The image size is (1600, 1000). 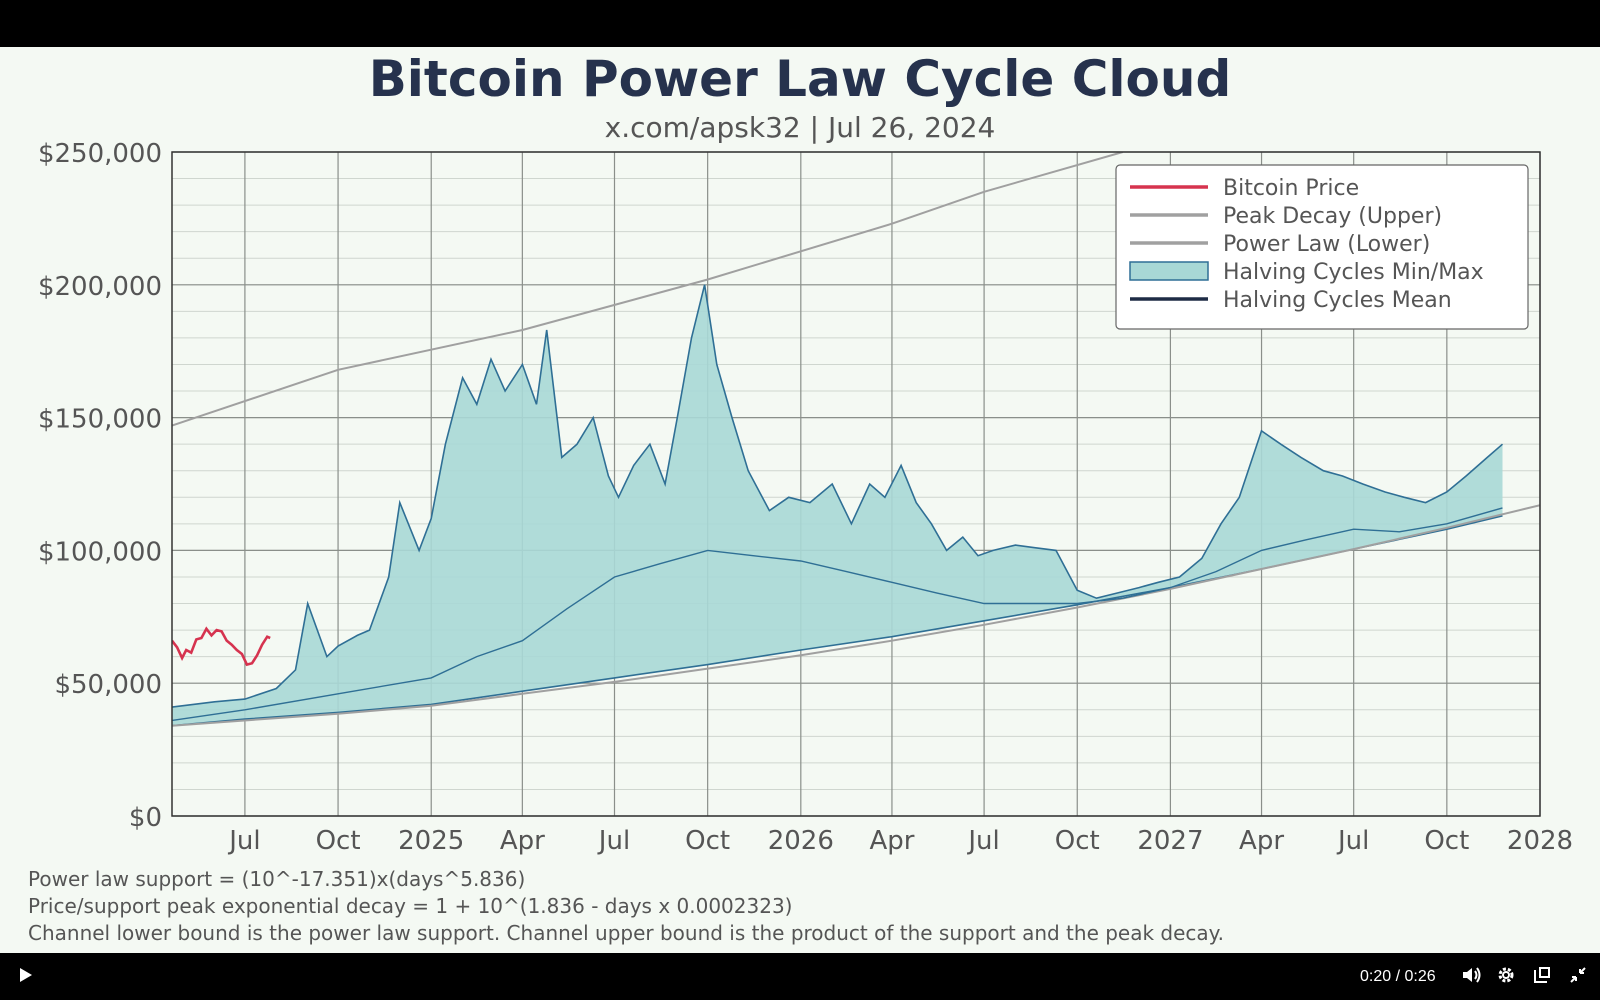 I want to click on volume-button, so click(x=1471, y=976).